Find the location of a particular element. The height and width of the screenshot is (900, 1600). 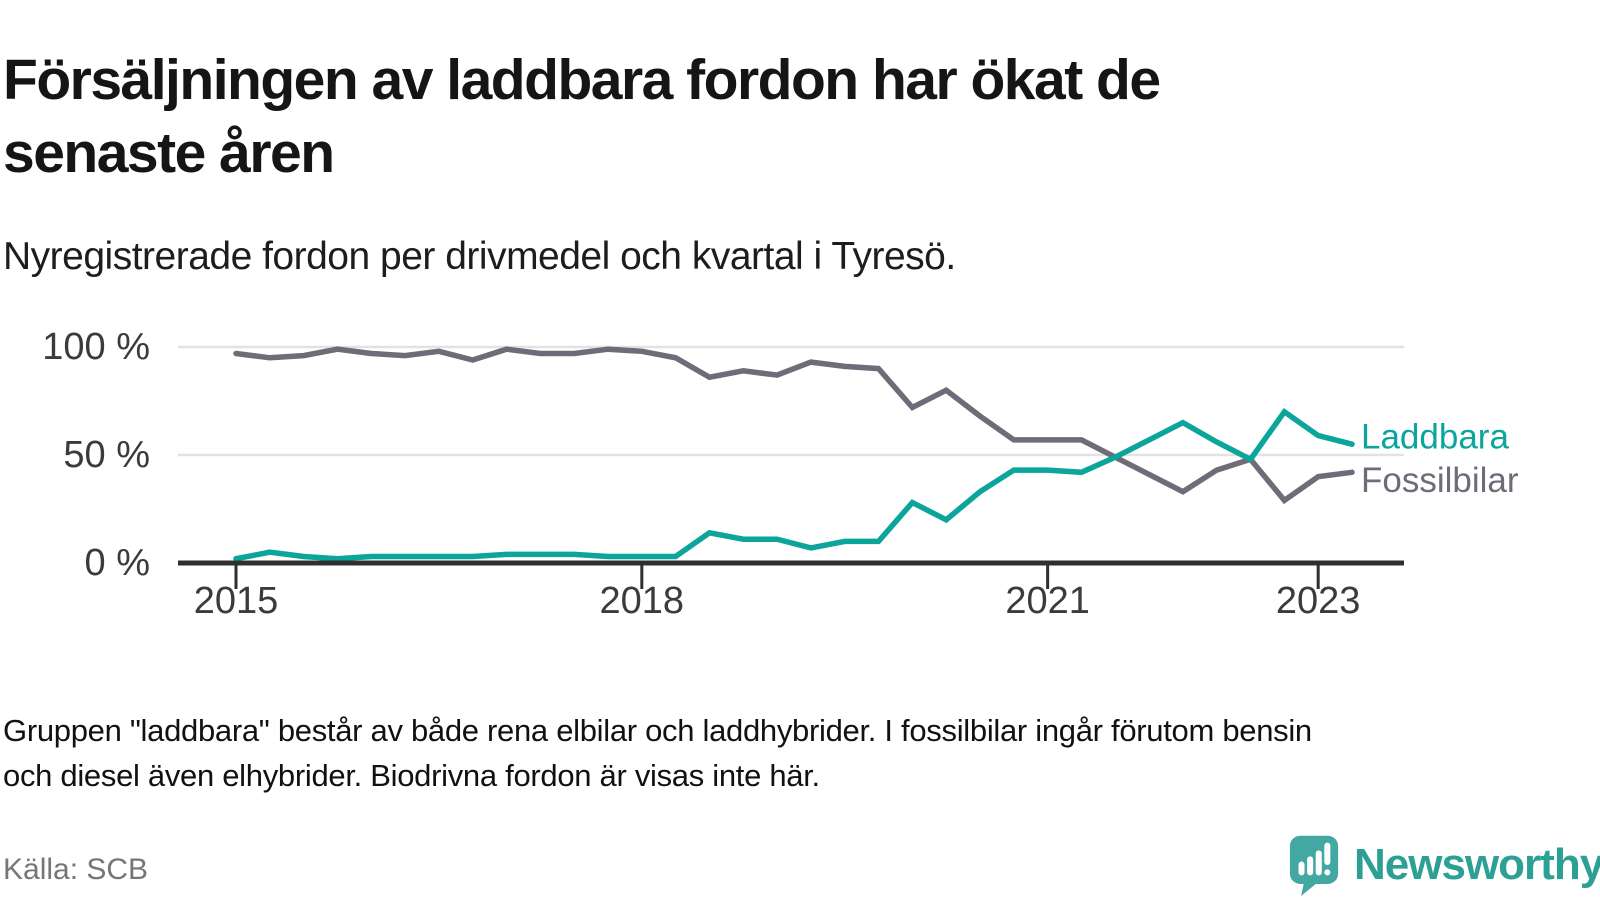

series-line-laddbara is located at coordinates (794, 484).